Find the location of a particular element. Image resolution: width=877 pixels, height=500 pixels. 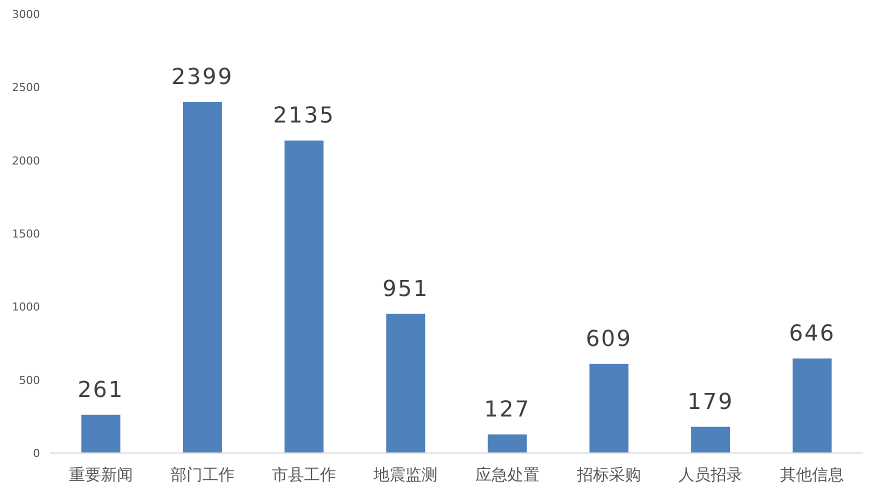

x-tick-label: 重要新闻 is located at coordinates (100, 474).